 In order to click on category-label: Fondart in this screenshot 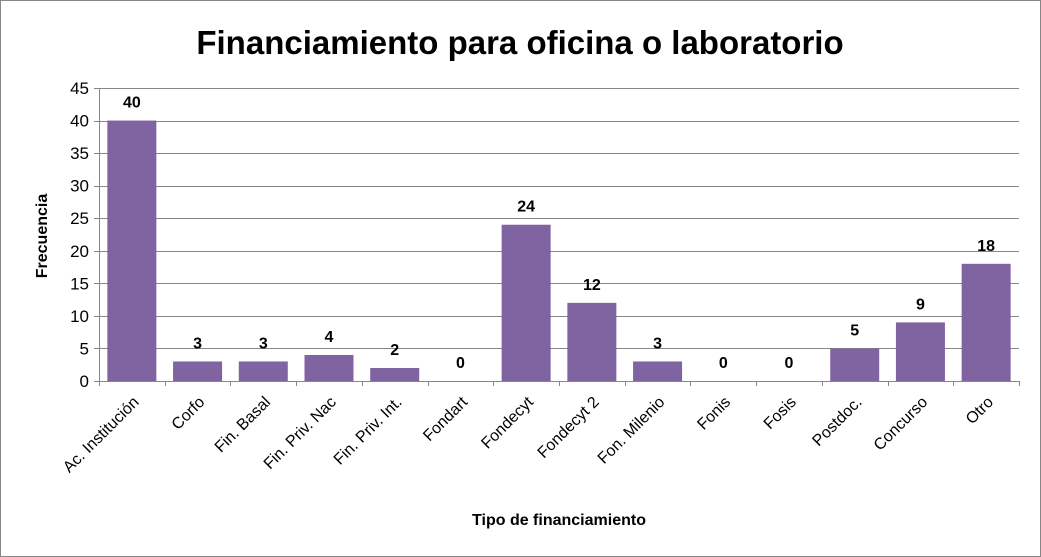, I will do `click(445, 418)`.